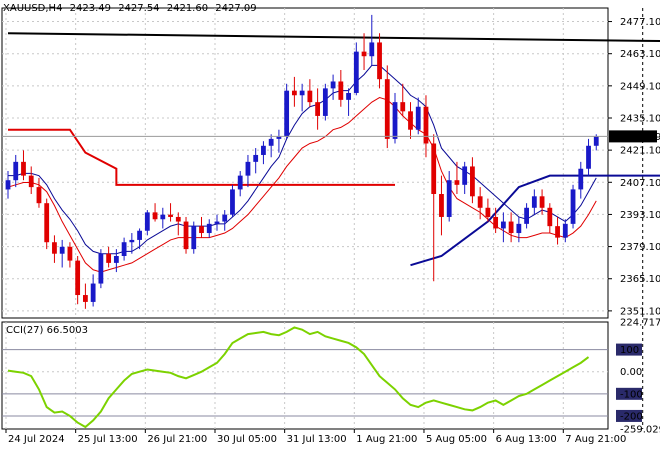 Image resolution: width=660 pixels, height=450 pixels. What do you see at coordinates (595, 439) in the screenshot?
I see `x-tick-label: 7 Aug 21:00` at bounding box center [595, 439].